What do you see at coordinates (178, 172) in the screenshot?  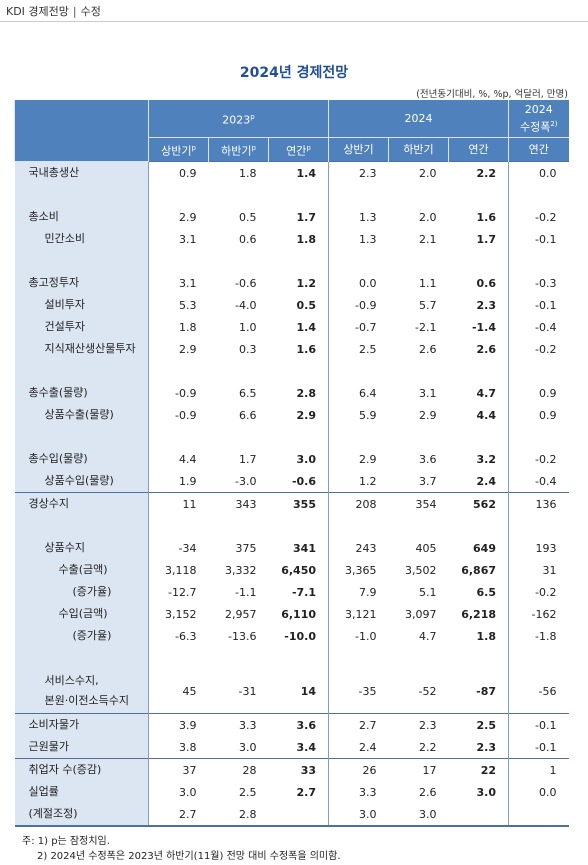 I see `cell: 0.9` at bounding box center [178, 172].